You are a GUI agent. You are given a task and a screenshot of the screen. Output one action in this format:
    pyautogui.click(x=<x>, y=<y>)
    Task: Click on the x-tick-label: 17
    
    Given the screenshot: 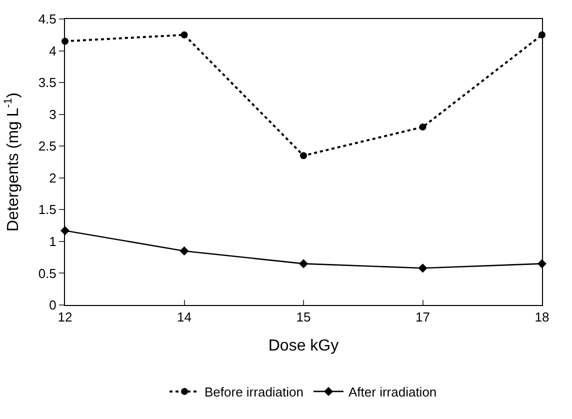 What is the action you would take?
    pyautogui.click(x=423, y=317)
    